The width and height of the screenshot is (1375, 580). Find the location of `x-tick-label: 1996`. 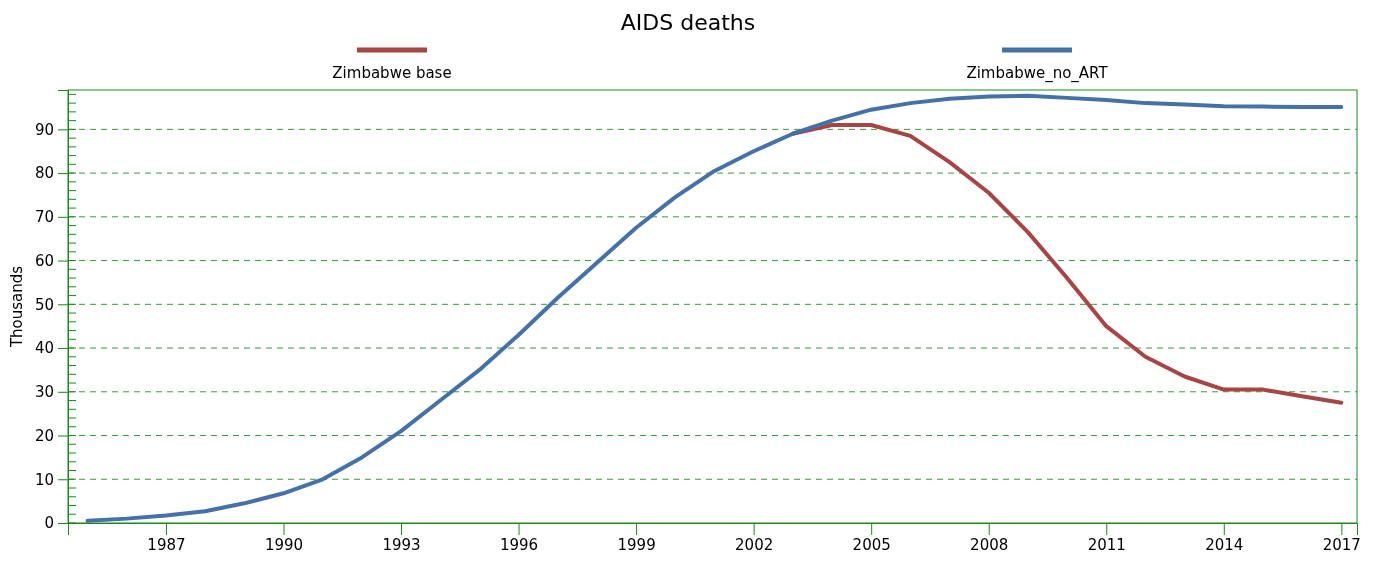

x-tick-label: 1996 is located at coordinates (519, 544).